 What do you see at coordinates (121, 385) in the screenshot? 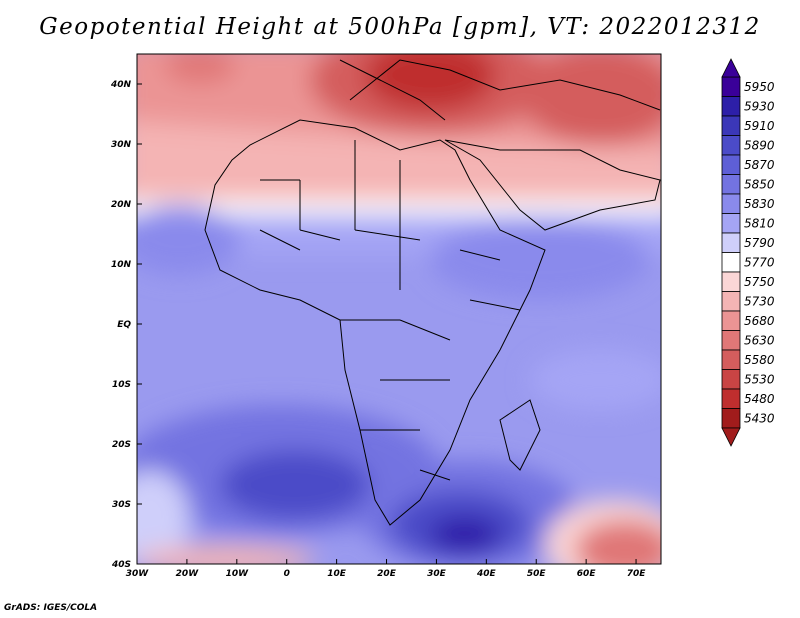
I see `lat-tick-label: 10S` at bounding box center [121, 385].